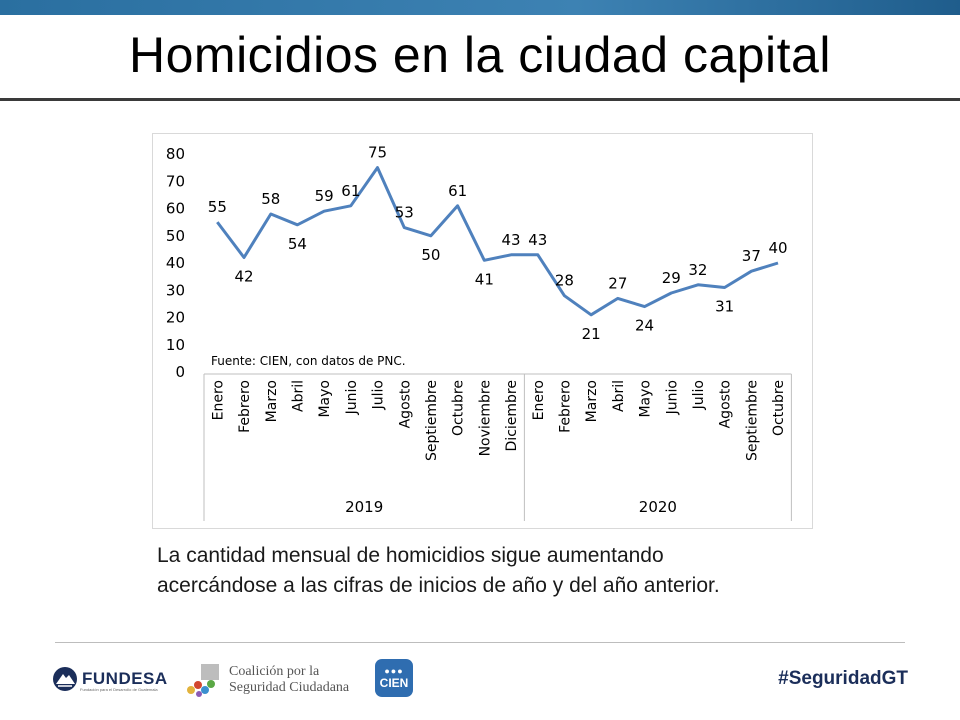  What do you see at coordinates (175, 318) in the screenshot?
I see `y-tick-label: 20` at bounding box center [175, 318].